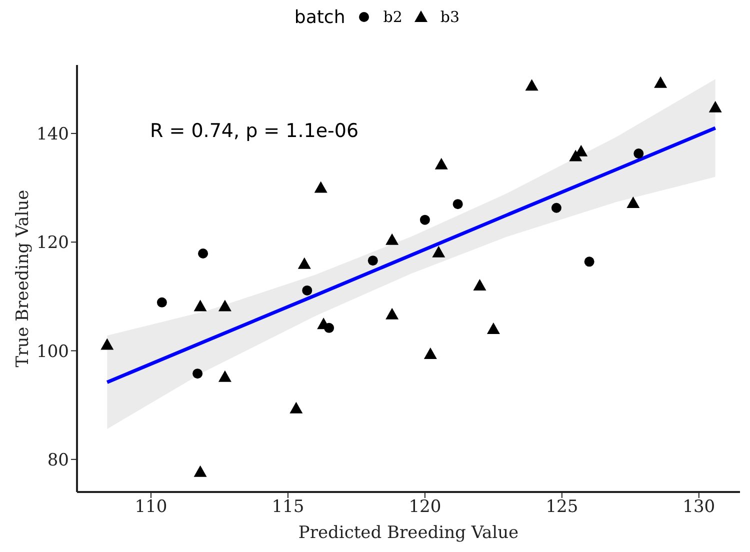 The height and width of the screenshot is (552, 750). What do you see at coordinates (288, 507) in the screenshot?
I see `x-tick-label: 115` at bounding box center [288, 507].